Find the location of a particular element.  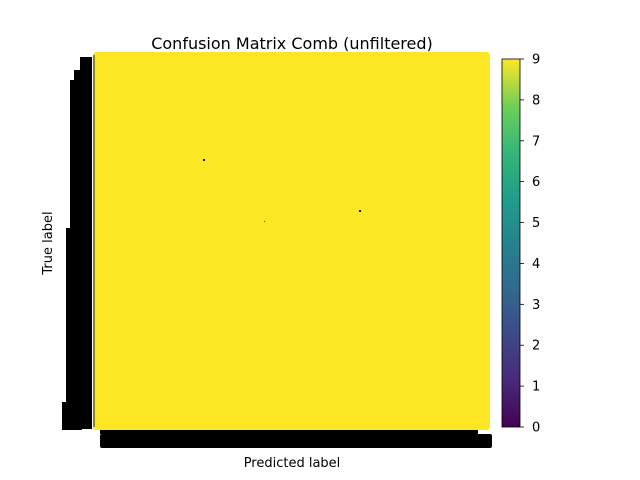

colorbar-tick-label: 7 is located at coordinates (536, 141).